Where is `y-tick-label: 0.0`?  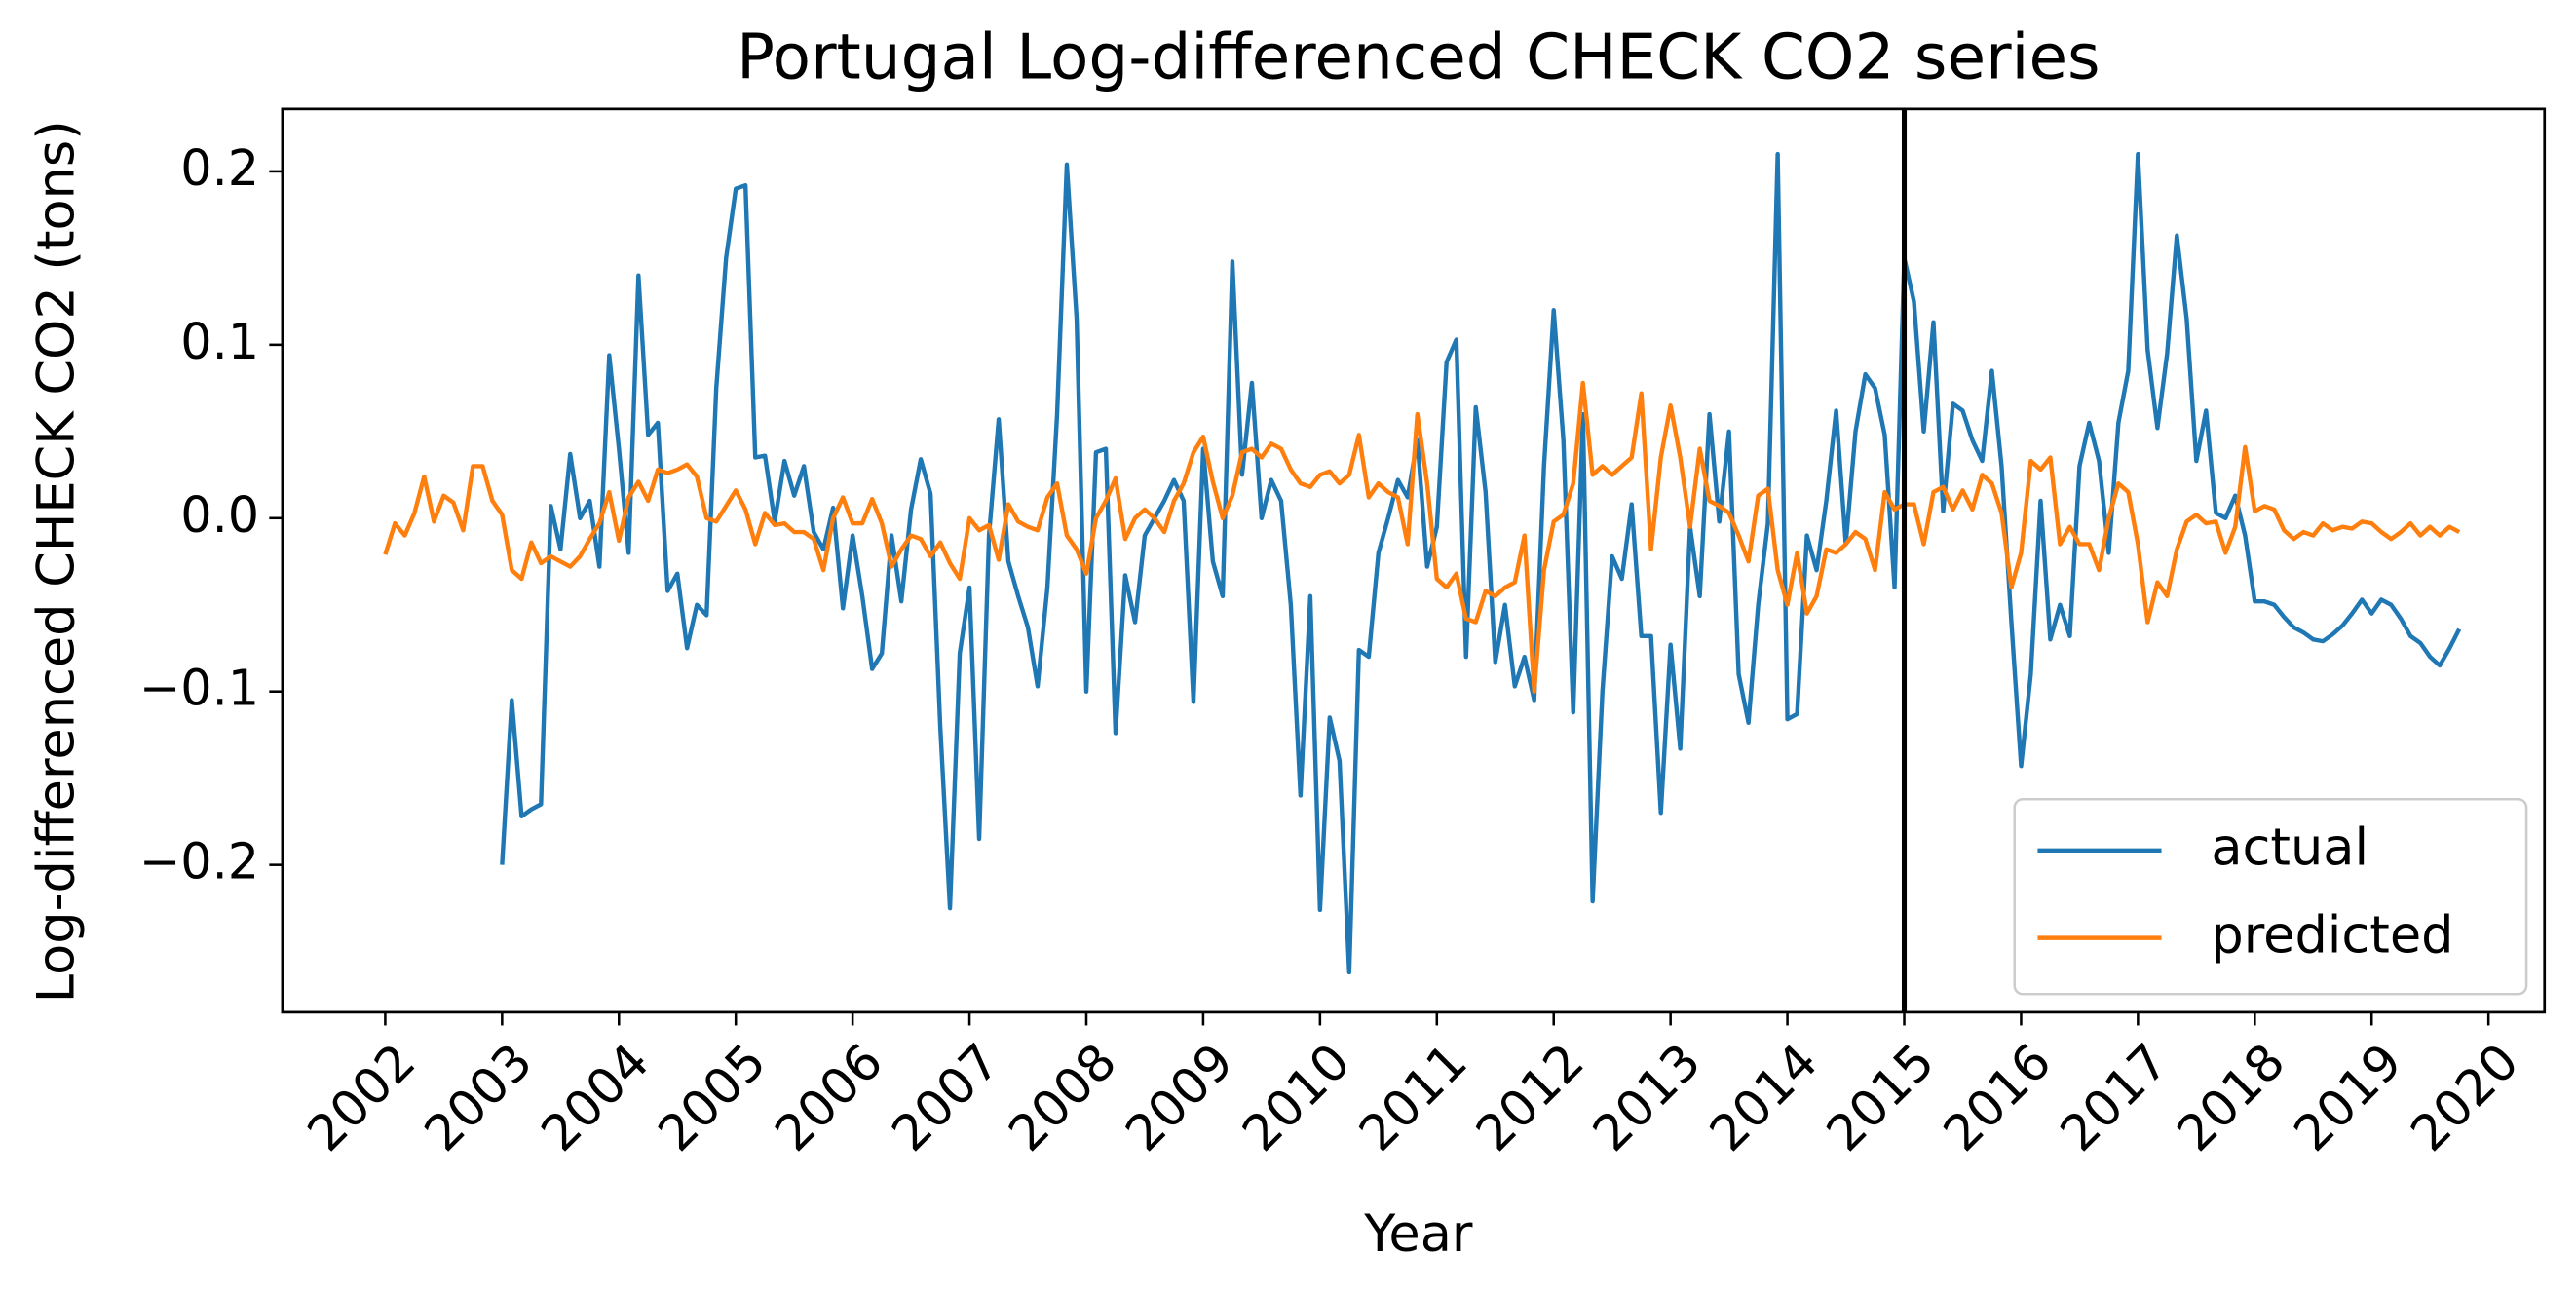
y-tick-label: 0.0 is located at coordinates (219, 515).